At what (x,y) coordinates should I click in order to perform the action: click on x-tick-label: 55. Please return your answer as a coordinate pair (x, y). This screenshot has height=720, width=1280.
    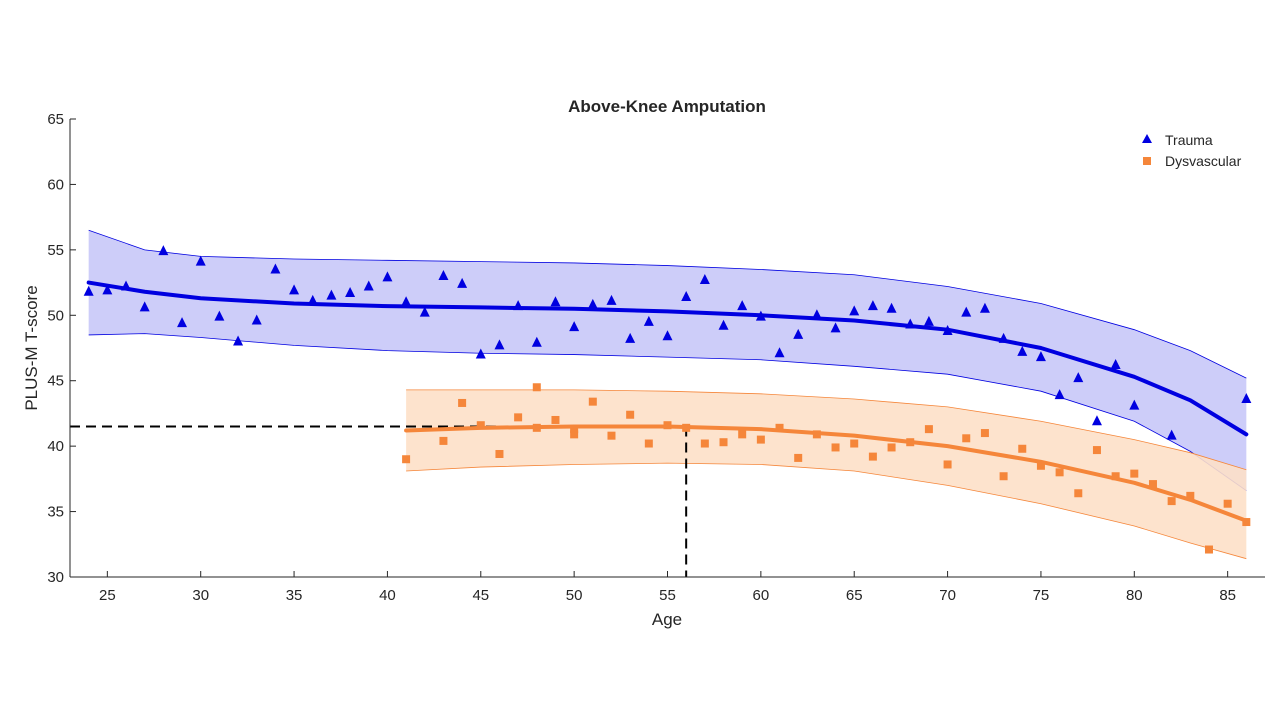
    Looking at the image, I should click on (667, 595).